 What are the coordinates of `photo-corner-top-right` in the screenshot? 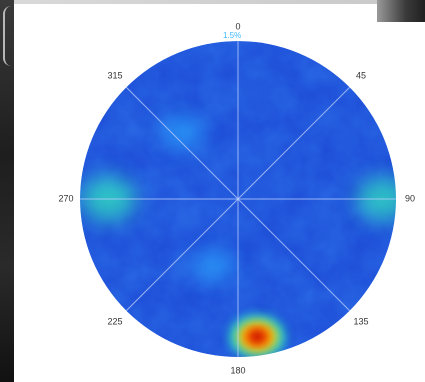 It's located at (401, 11).